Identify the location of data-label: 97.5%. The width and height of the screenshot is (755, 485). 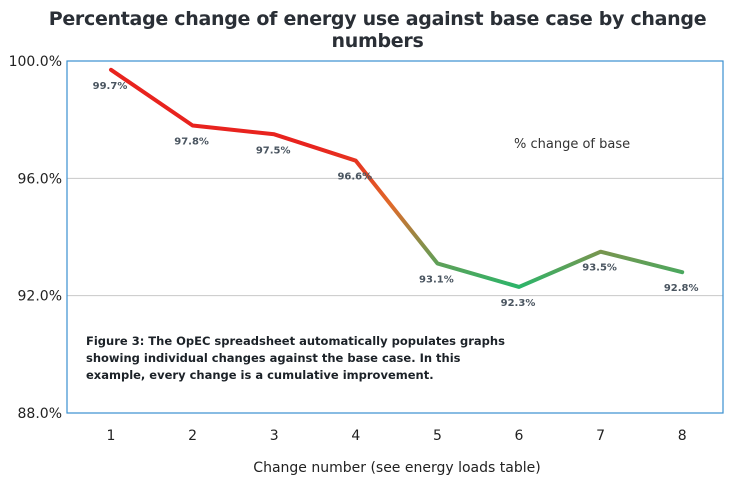
(273, 150).